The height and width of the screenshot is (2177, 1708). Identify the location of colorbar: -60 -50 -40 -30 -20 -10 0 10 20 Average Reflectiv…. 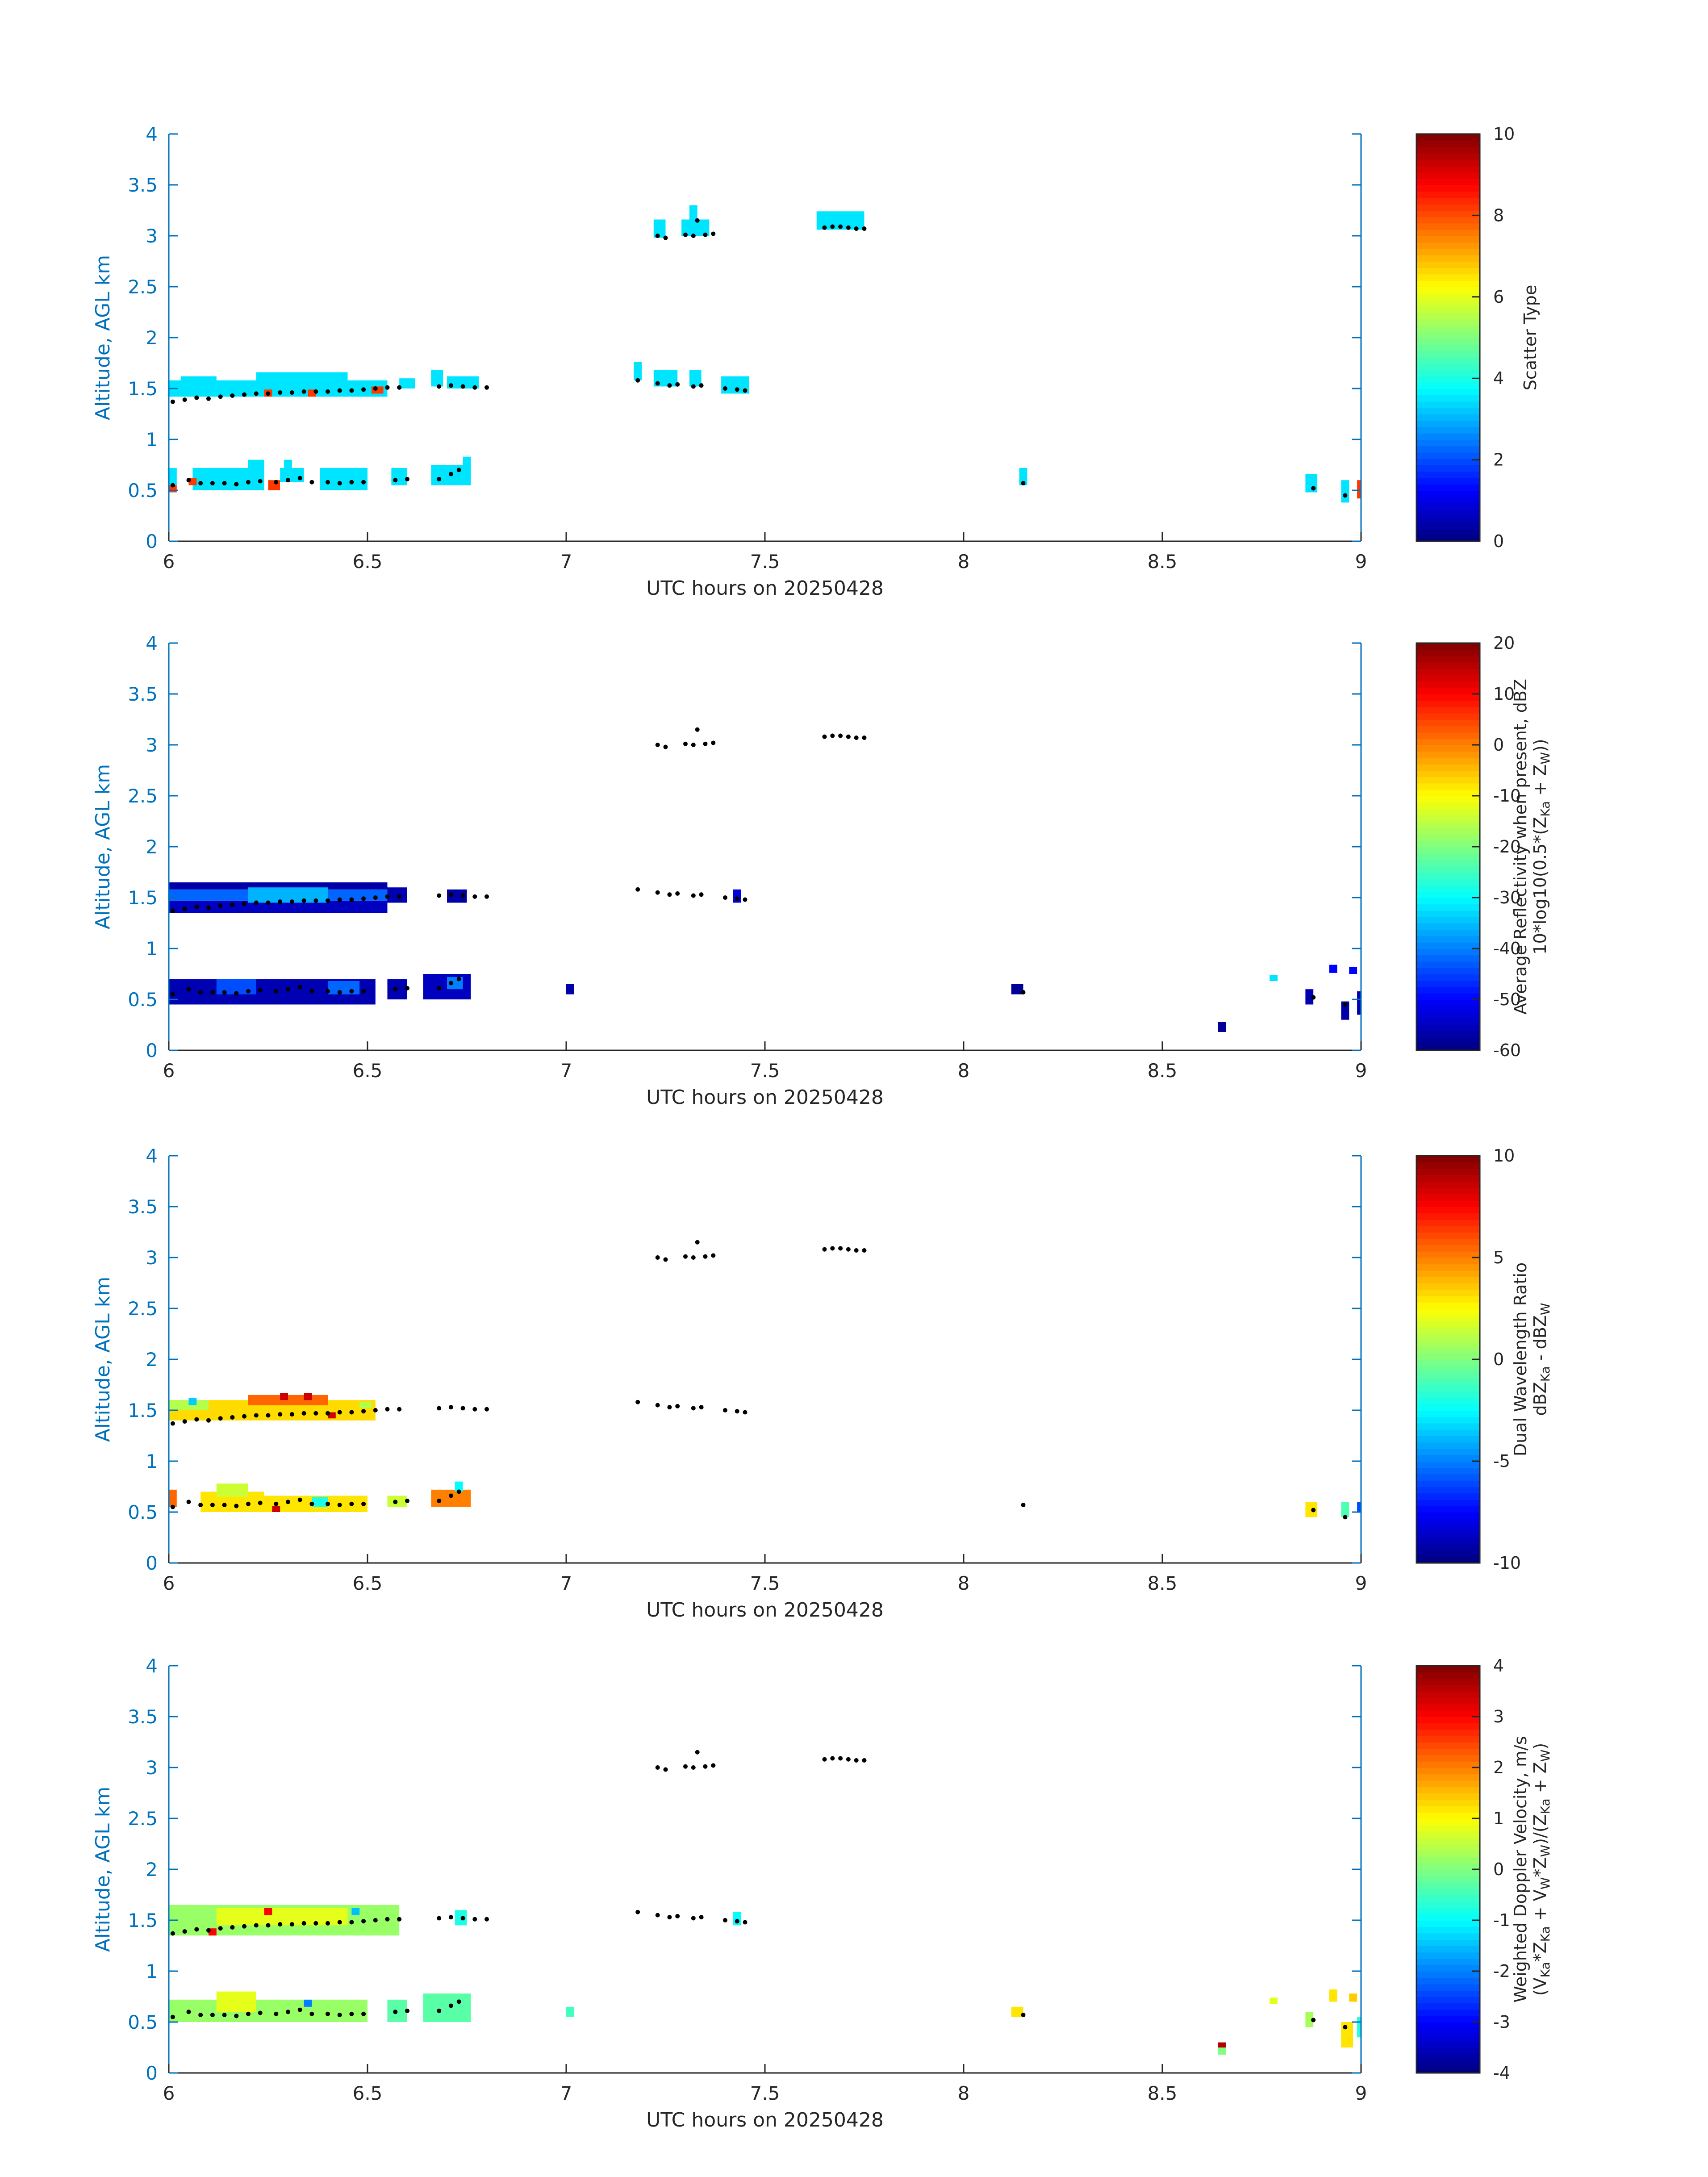
(1484, 846).